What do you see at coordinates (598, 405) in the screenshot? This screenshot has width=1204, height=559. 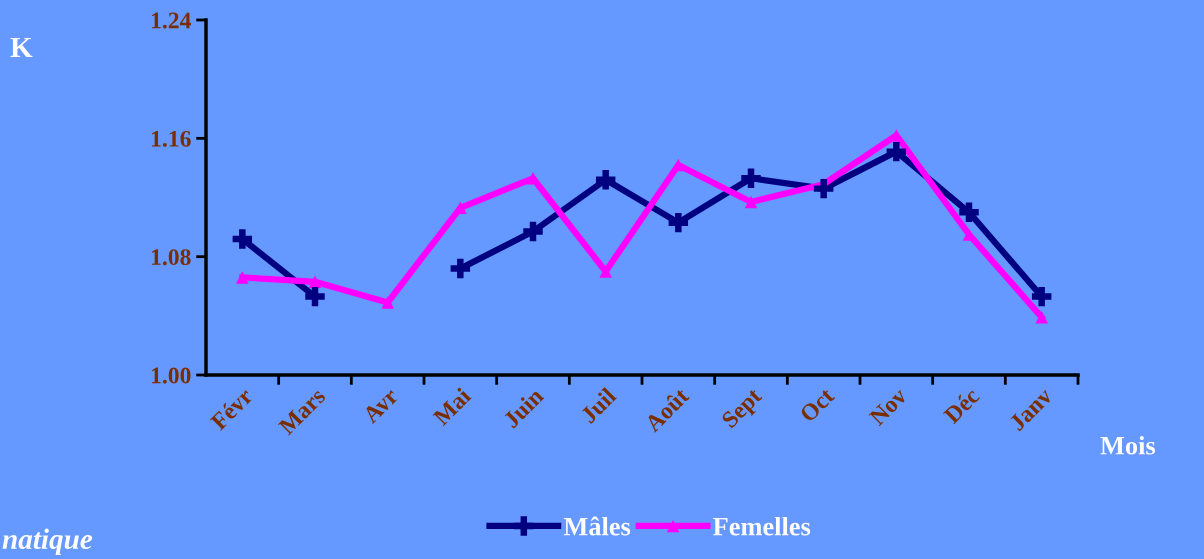 I see `x-tick-label: Juil` at bounding box center [598, 405].